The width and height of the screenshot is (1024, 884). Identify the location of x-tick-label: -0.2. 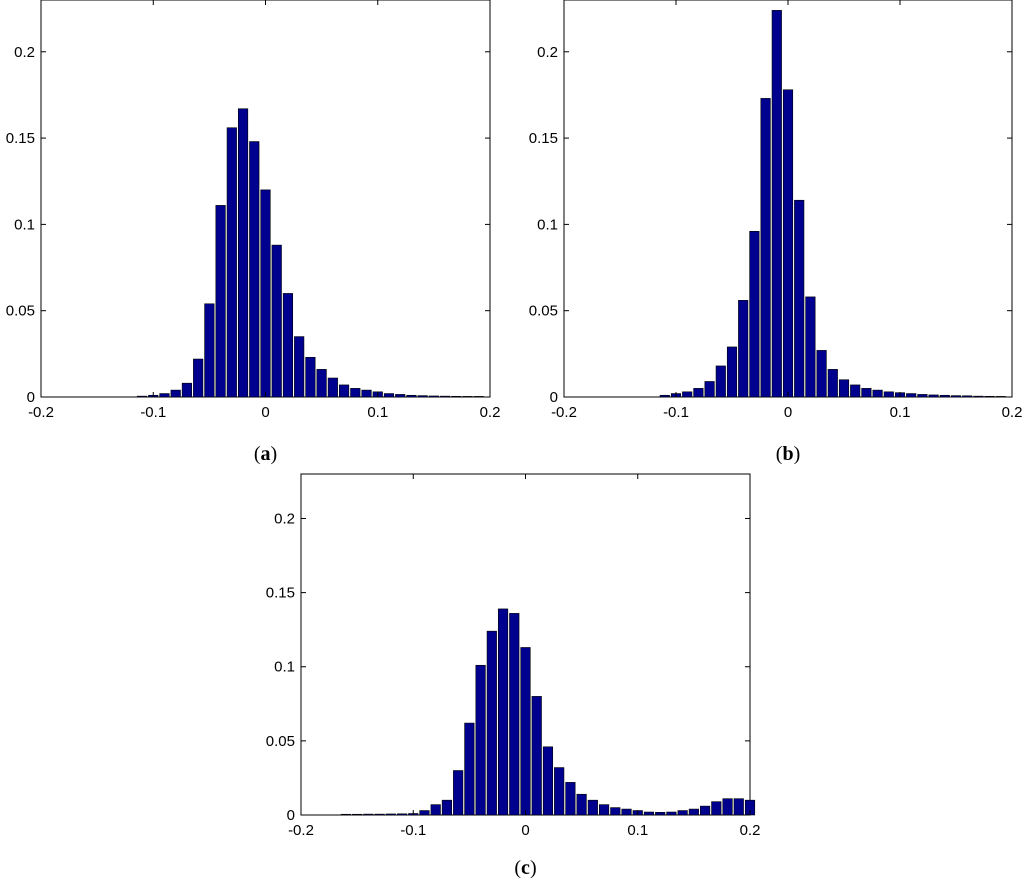
(41, 412).